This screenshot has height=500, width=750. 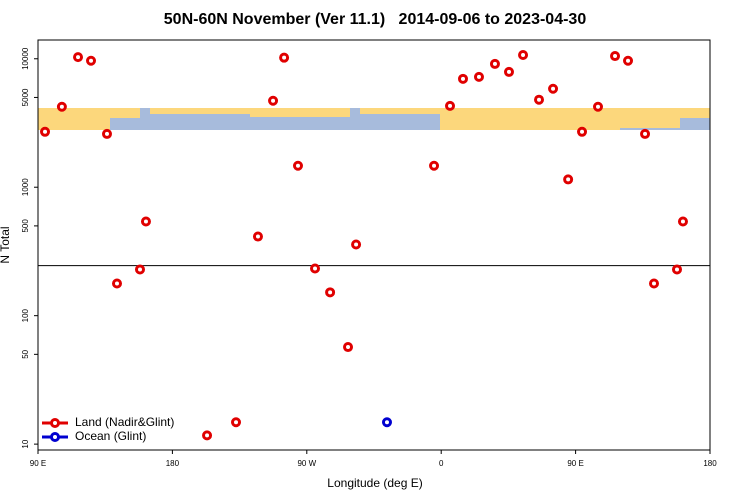 What do you see at coordinates (441, 463) in the screenshot?
I see `x-tick-label: 0` at bounding box center [441, 463].